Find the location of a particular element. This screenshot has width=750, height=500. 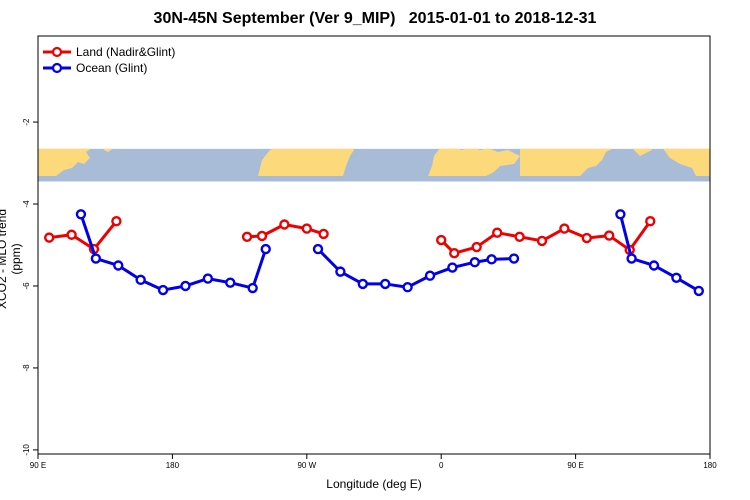

y-tick-label: -4 is located at coordinates (26, 204).